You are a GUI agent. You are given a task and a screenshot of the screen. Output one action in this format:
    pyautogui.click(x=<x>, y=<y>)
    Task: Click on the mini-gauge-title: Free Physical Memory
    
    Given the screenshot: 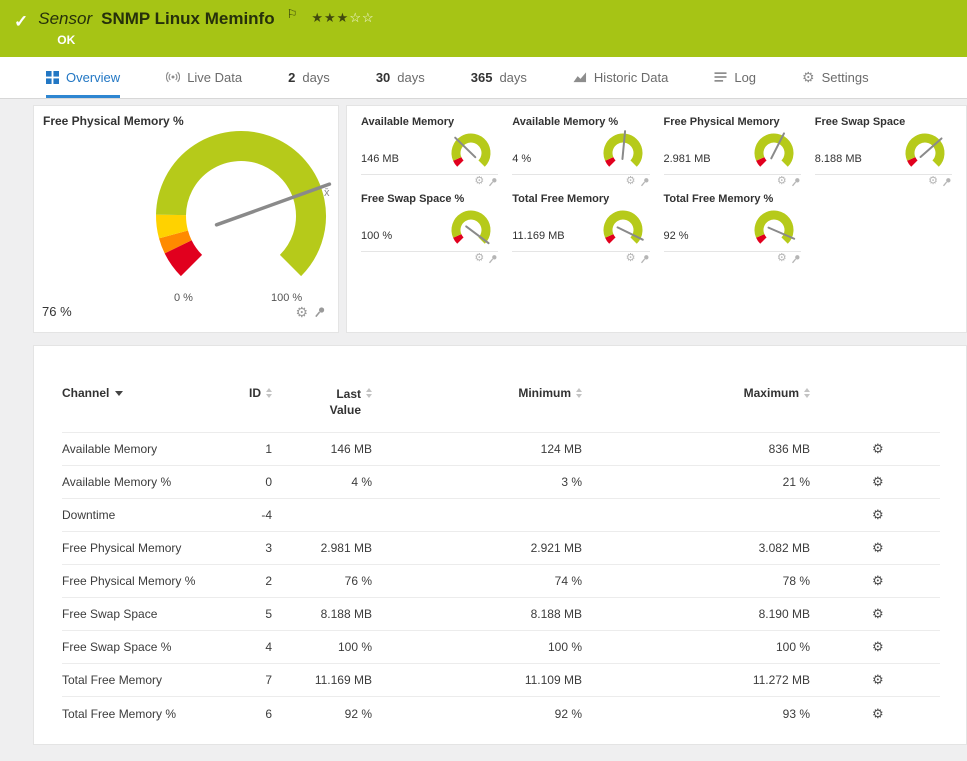 What is the action you would take?
    pyautogui.click(x=721, y=122)
    